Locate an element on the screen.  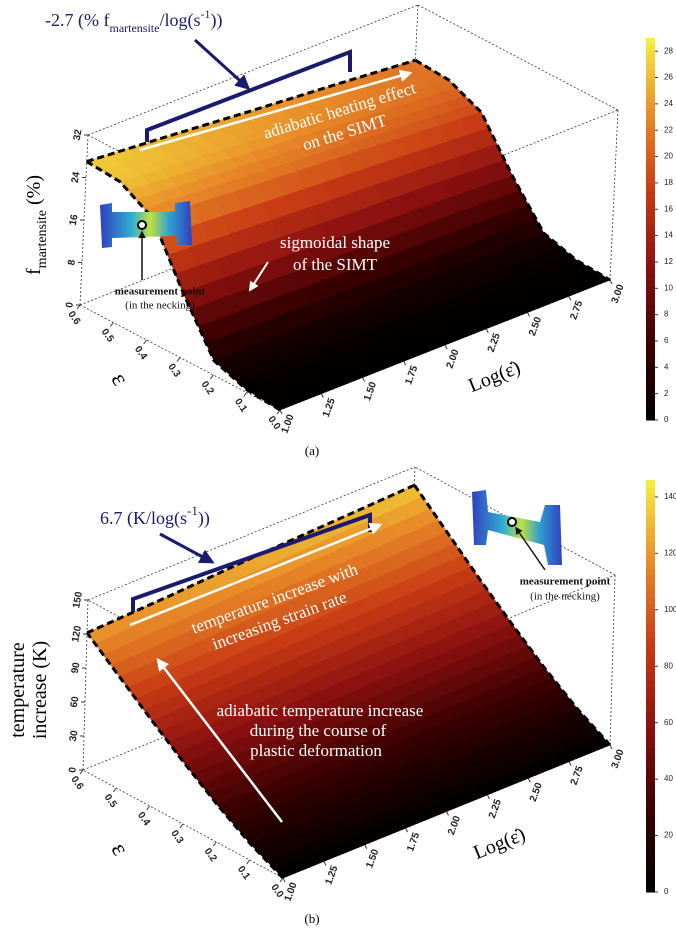
colorbar-tick-label: 40 is located at coordinates (668, 778).